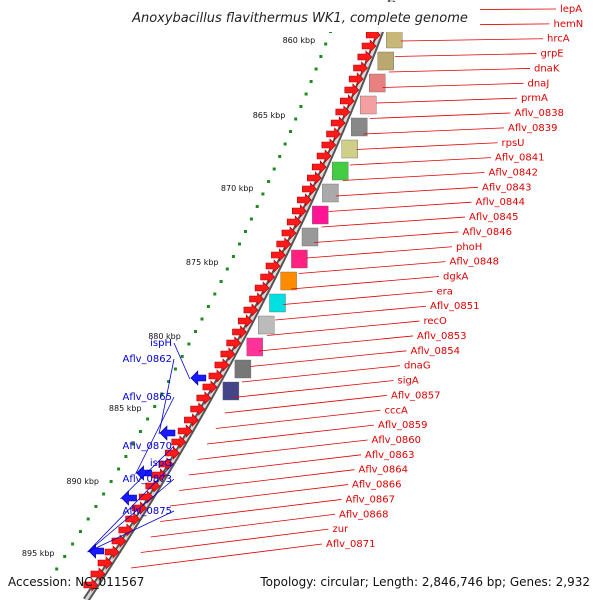  Describe the element at coordinates (396, 410) in the screenshot. I see `gene-label-forward: cccA` at that location.